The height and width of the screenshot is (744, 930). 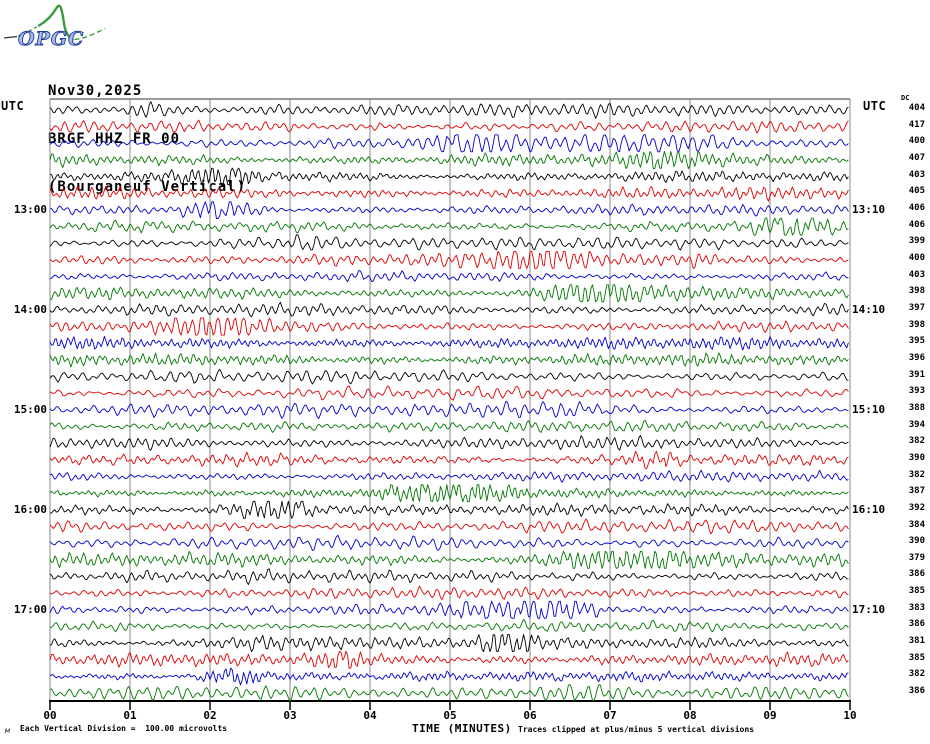 What do you see at coordinates (916, 524) in the screenshot?
I see `dc-value: 384` at bounding box center [916, 524].